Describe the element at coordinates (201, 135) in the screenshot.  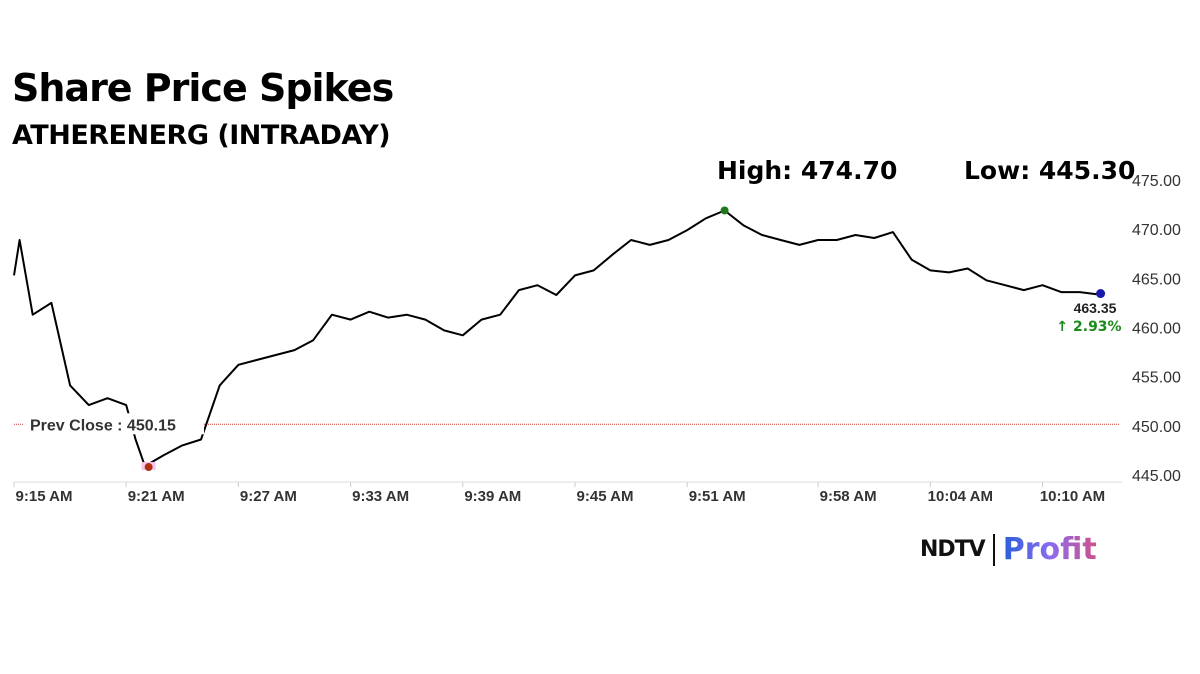
I see `chart-subtitle: ATHERENERG (INTRADAY)` at that location.